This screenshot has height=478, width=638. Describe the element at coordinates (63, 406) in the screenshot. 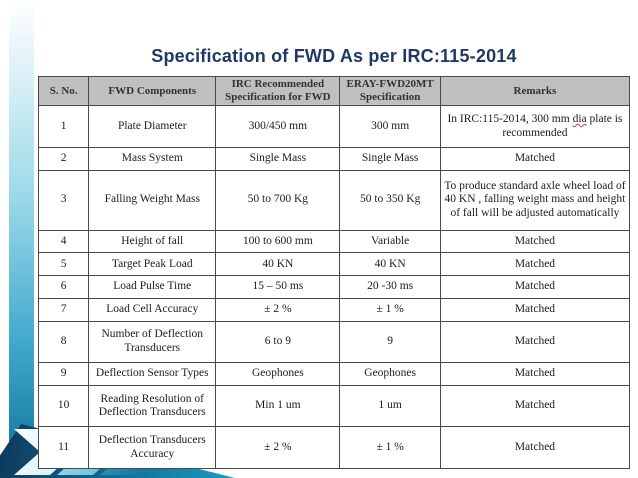

I see `table-cell: 10` at that location.